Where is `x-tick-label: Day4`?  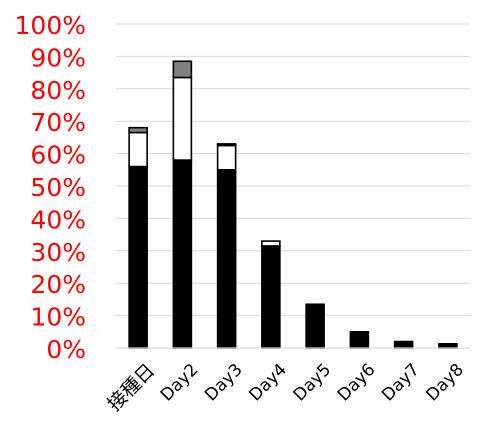
x-tick-label: Day4 is located at coordinates (268, 383).